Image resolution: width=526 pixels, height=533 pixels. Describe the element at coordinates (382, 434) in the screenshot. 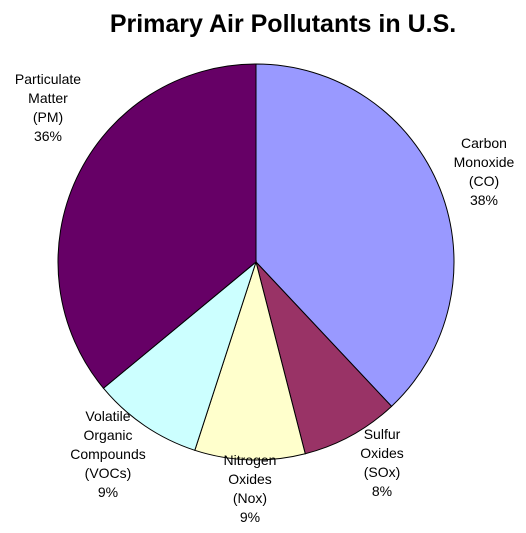

I see `slice-label-line: Sulfur` at that location.